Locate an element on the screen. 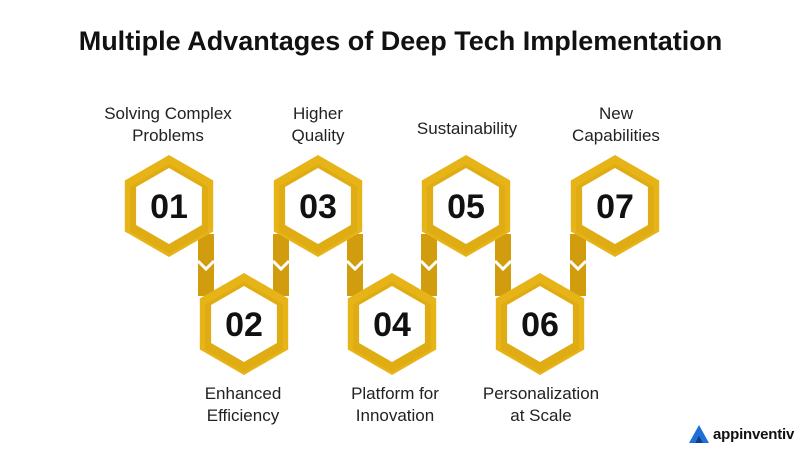 The height and width of the screenshot is (463, 801). hex-number: 05 is located at coordinates (466, 207).